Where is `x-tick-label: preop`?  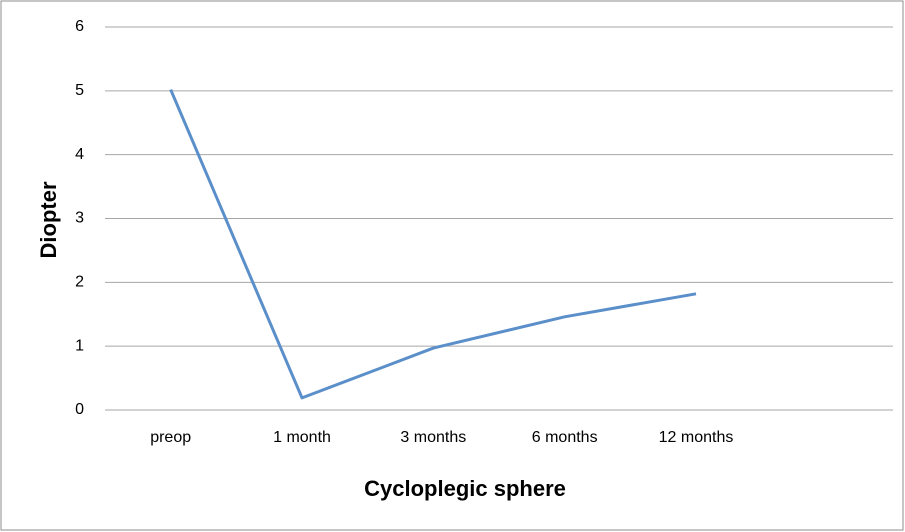
x-tick-label: preop is located at coordinates (170, 437).